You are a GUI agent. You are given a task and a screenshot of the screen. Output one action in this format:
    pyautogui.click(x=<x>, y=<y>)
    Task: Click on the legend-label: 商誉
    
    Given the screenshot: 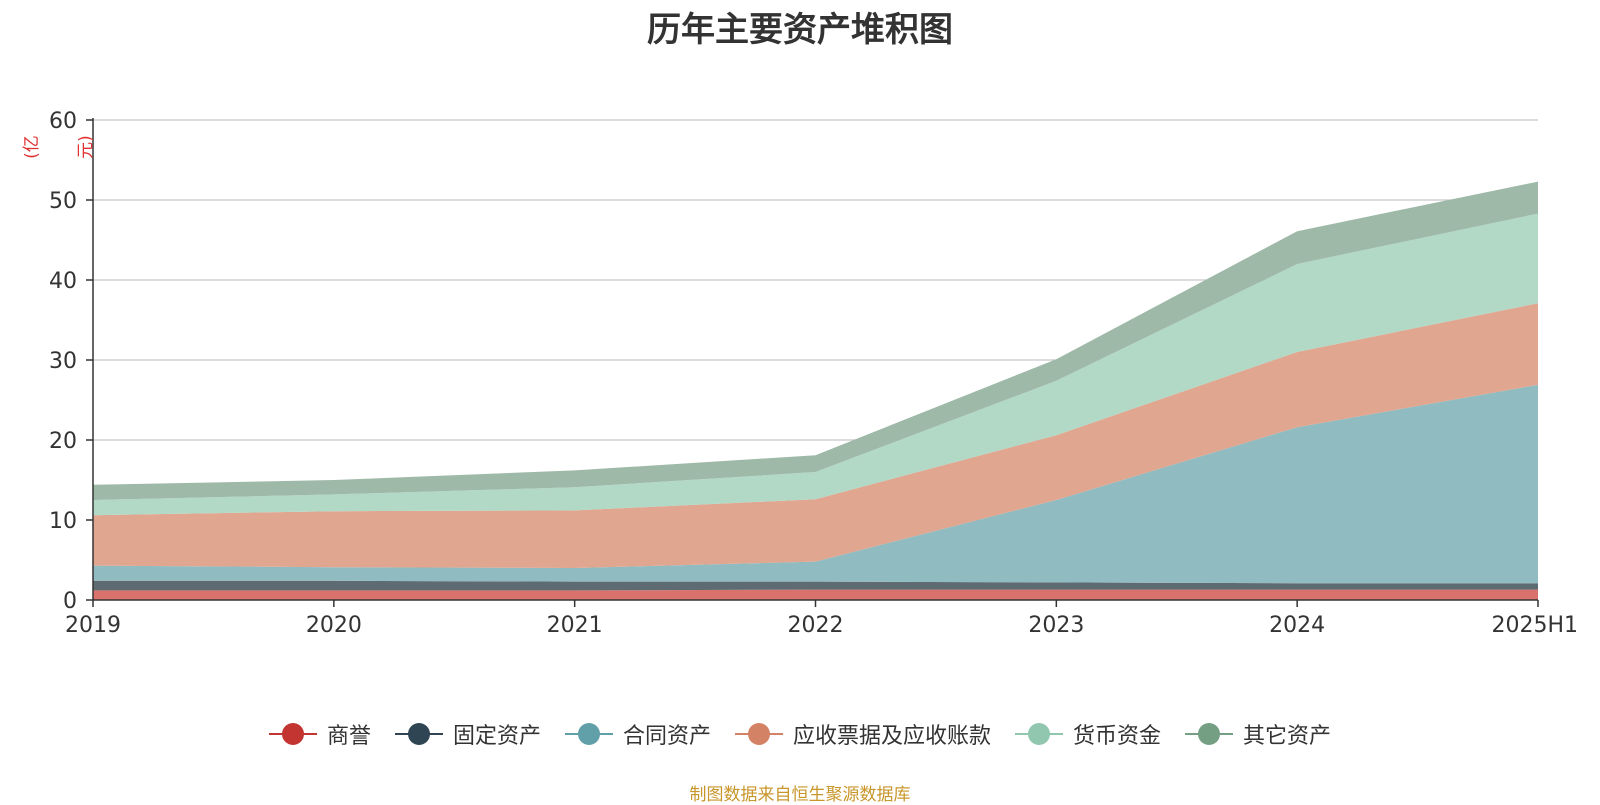 What is the action you would take?
    pyautogui.click(x=348, y=736)
    